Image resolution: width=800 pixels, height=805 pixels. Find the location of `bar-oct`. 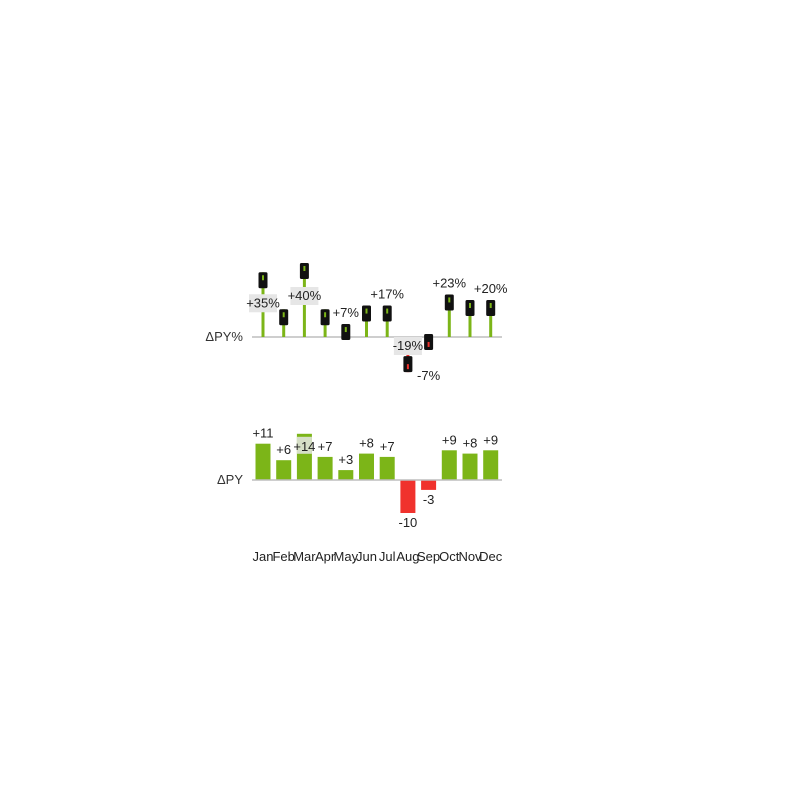

bar-oct is located at coordinates (449, 465).